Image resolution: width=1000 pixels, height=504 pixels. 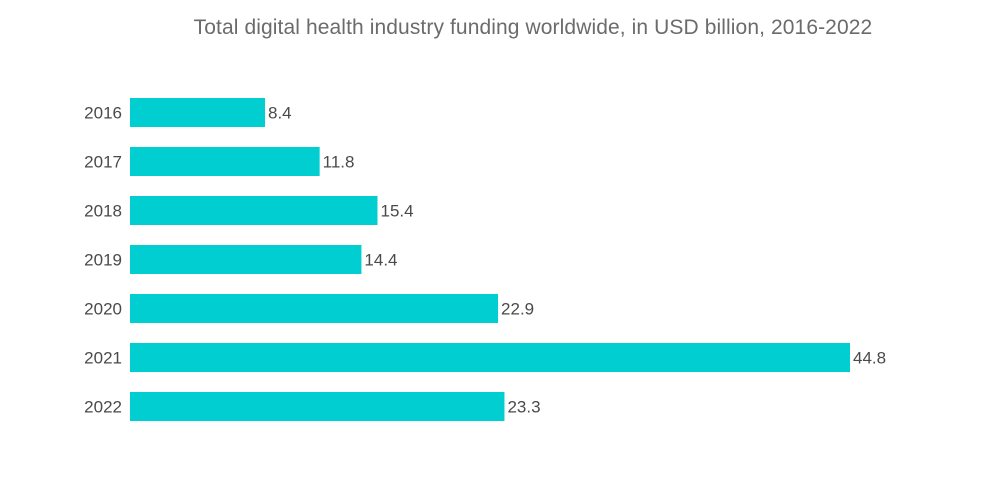 I want to click on bar-2017, so click(x=225, y=161).